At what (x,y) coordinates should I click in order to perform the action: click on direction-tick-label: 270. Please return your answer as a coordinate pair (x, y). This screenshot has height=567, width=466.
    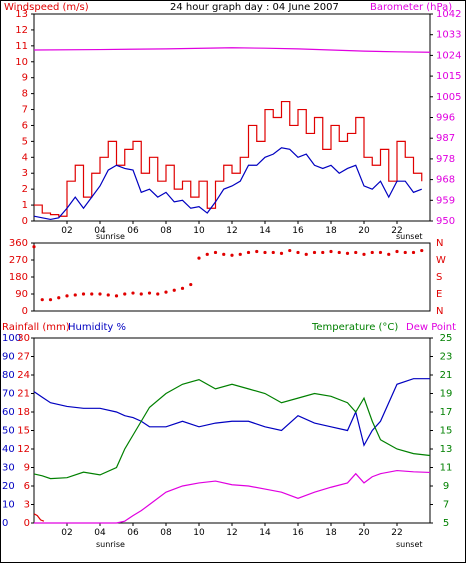
    Looking at the image, I should click on (18, 260).